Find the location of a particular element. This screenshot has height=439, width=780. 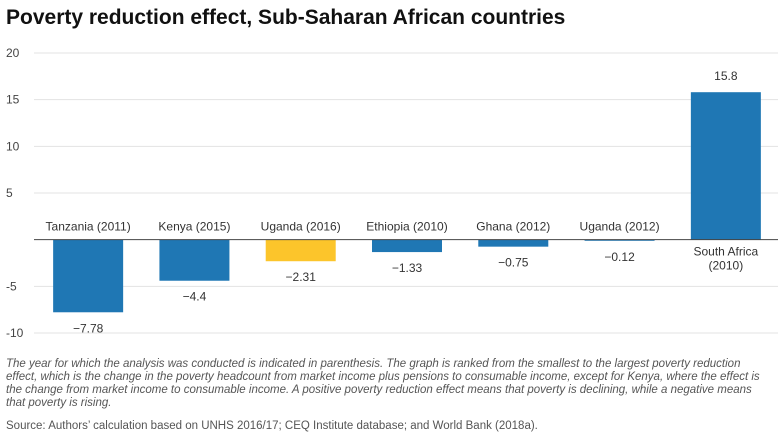

y-tick-label: 20 is located at coordinates (13, 53).